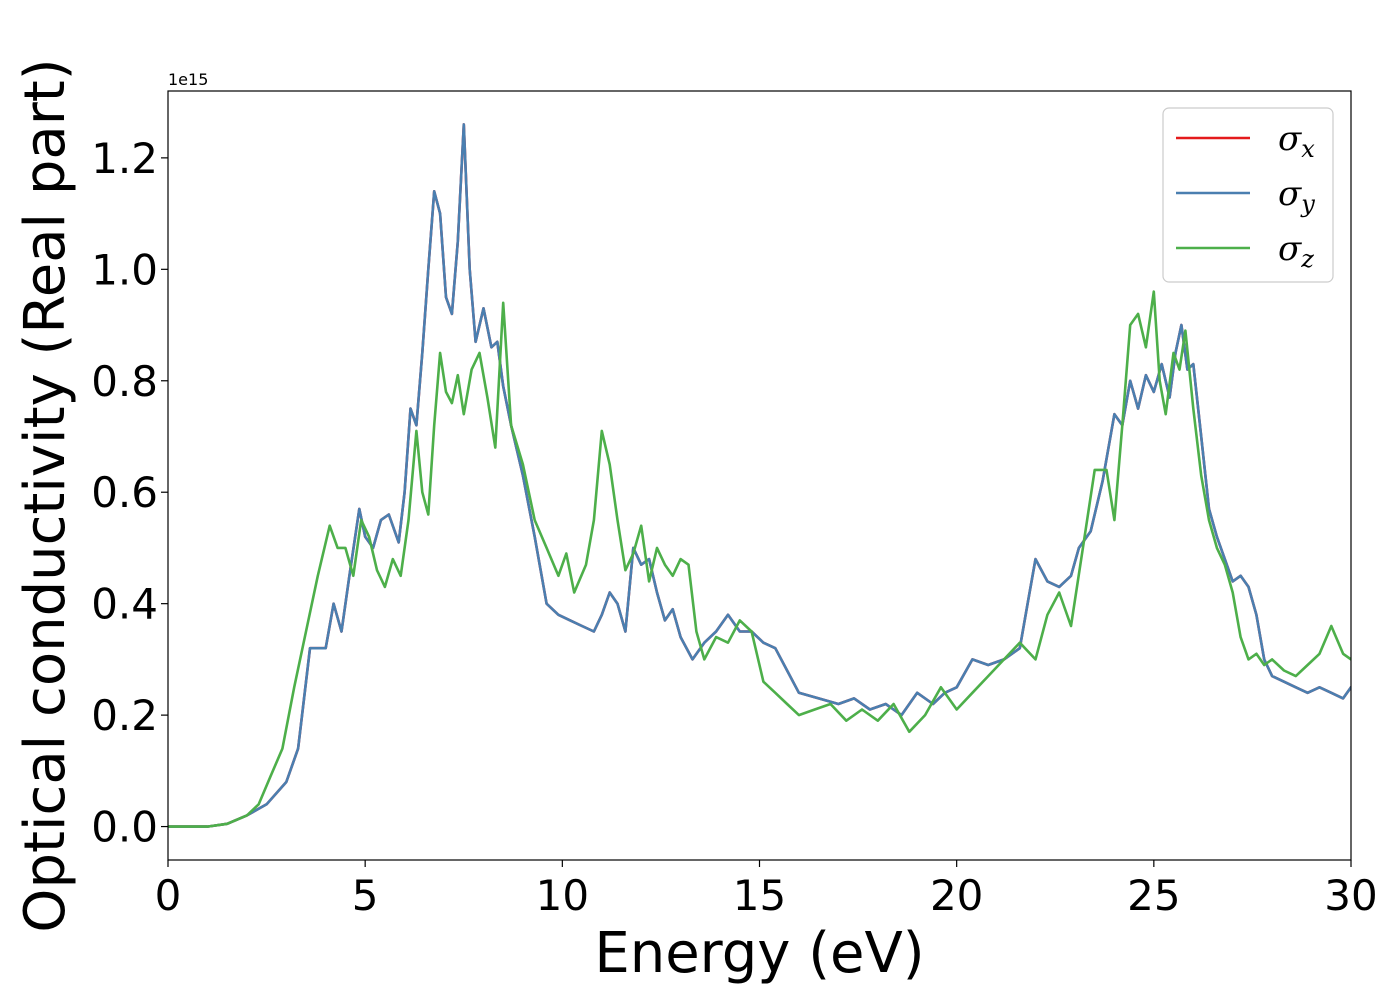  Describe the element at coordinates (124, 158) in the screenshot. I see `y-tick-label: 1.2` at that location.